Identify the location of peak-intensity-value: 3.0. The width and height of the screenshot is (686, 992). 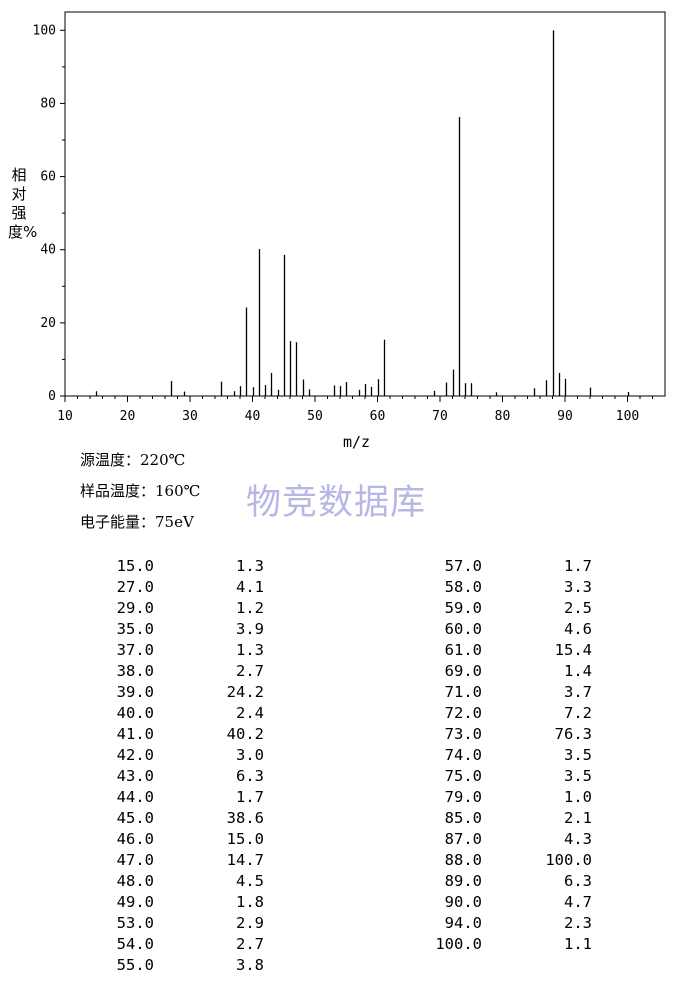
(250, 755).